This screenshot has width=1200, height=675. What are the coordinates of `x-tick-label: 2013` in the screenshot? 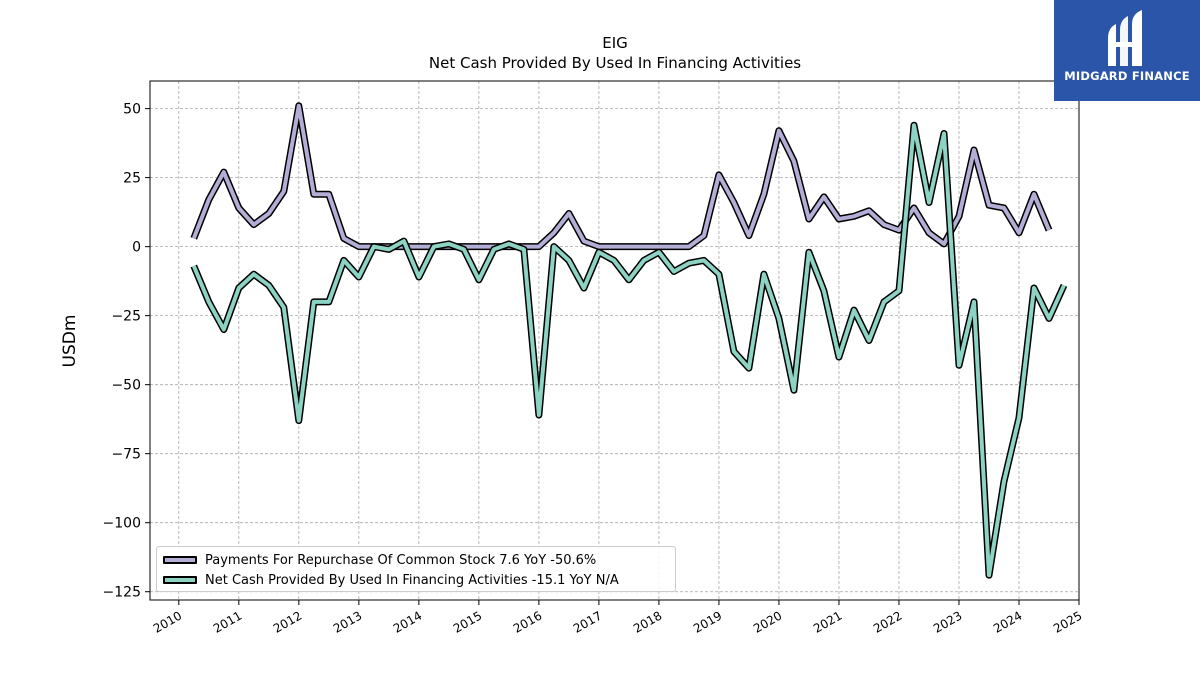 It's located at (347, 621).